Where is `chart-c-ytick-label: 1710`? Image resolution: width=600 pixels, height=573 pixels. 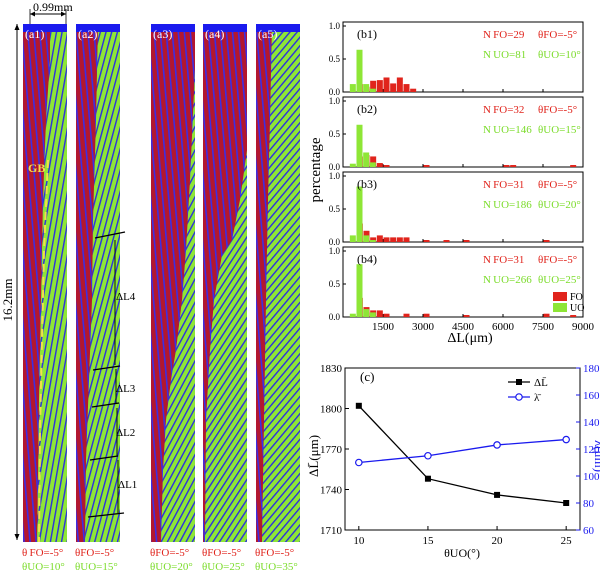
chart-c-ytick-label: 1710 is located at coordinates (331, 531).